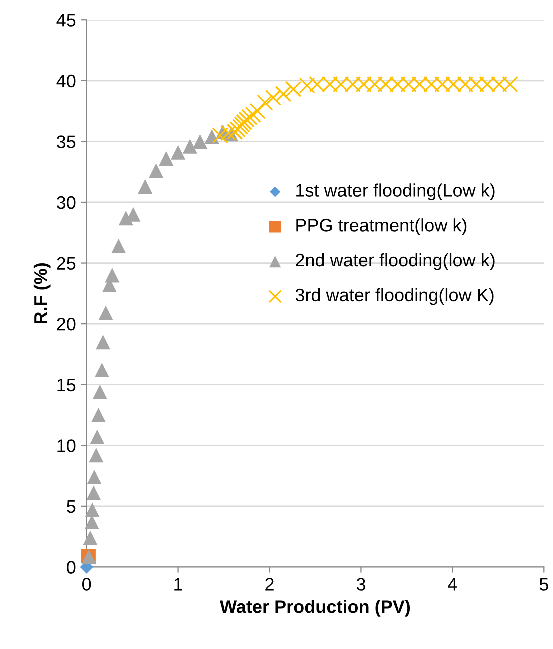  Describe the element at coordinates (178, 584) in the screenshot. I see `x-tick-label: 1` at that location.